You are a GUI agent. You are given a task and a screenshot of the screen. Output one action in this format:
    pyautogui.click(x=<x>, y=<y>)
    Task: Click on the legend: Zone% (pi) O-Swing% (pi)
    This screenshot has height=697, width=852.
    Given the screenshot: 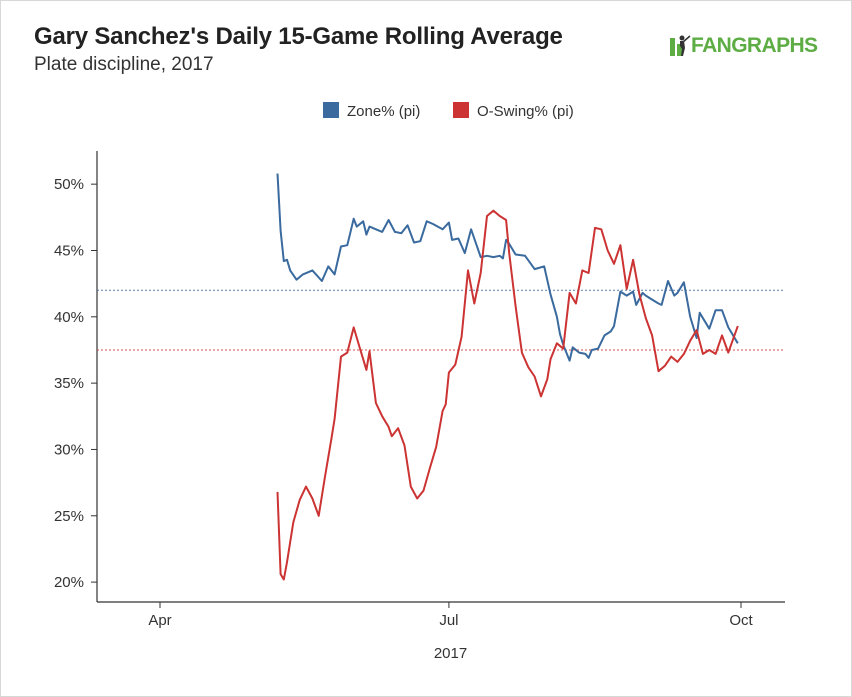 What is the action you would take?
    pyautogui.click(x=448, y=111)
    